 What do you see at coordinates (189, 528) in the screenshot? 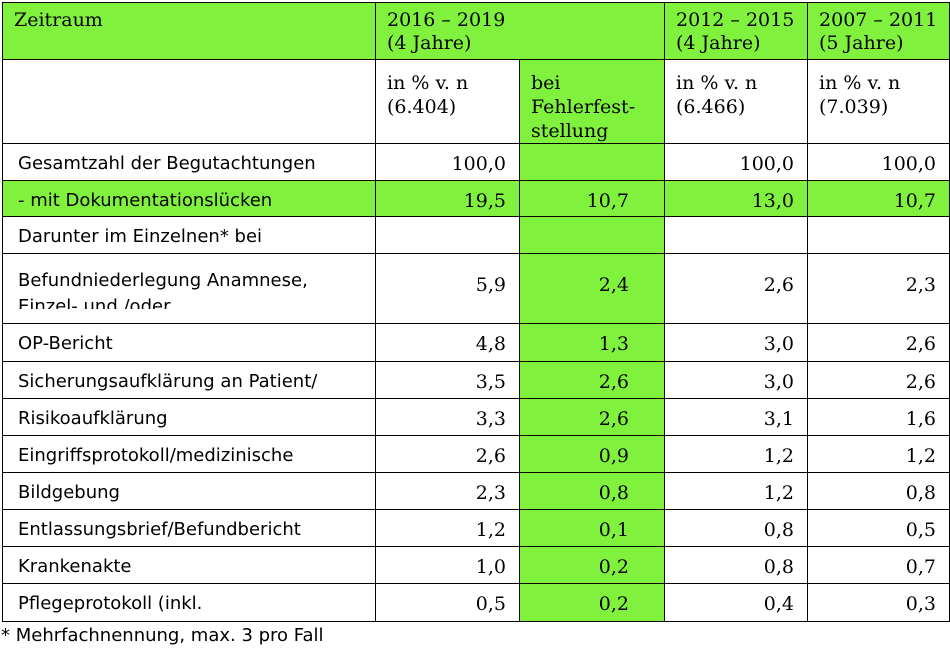
I see `row-label: Entlassungsbrief/Befundbericht` at bounding box center [189, 528].